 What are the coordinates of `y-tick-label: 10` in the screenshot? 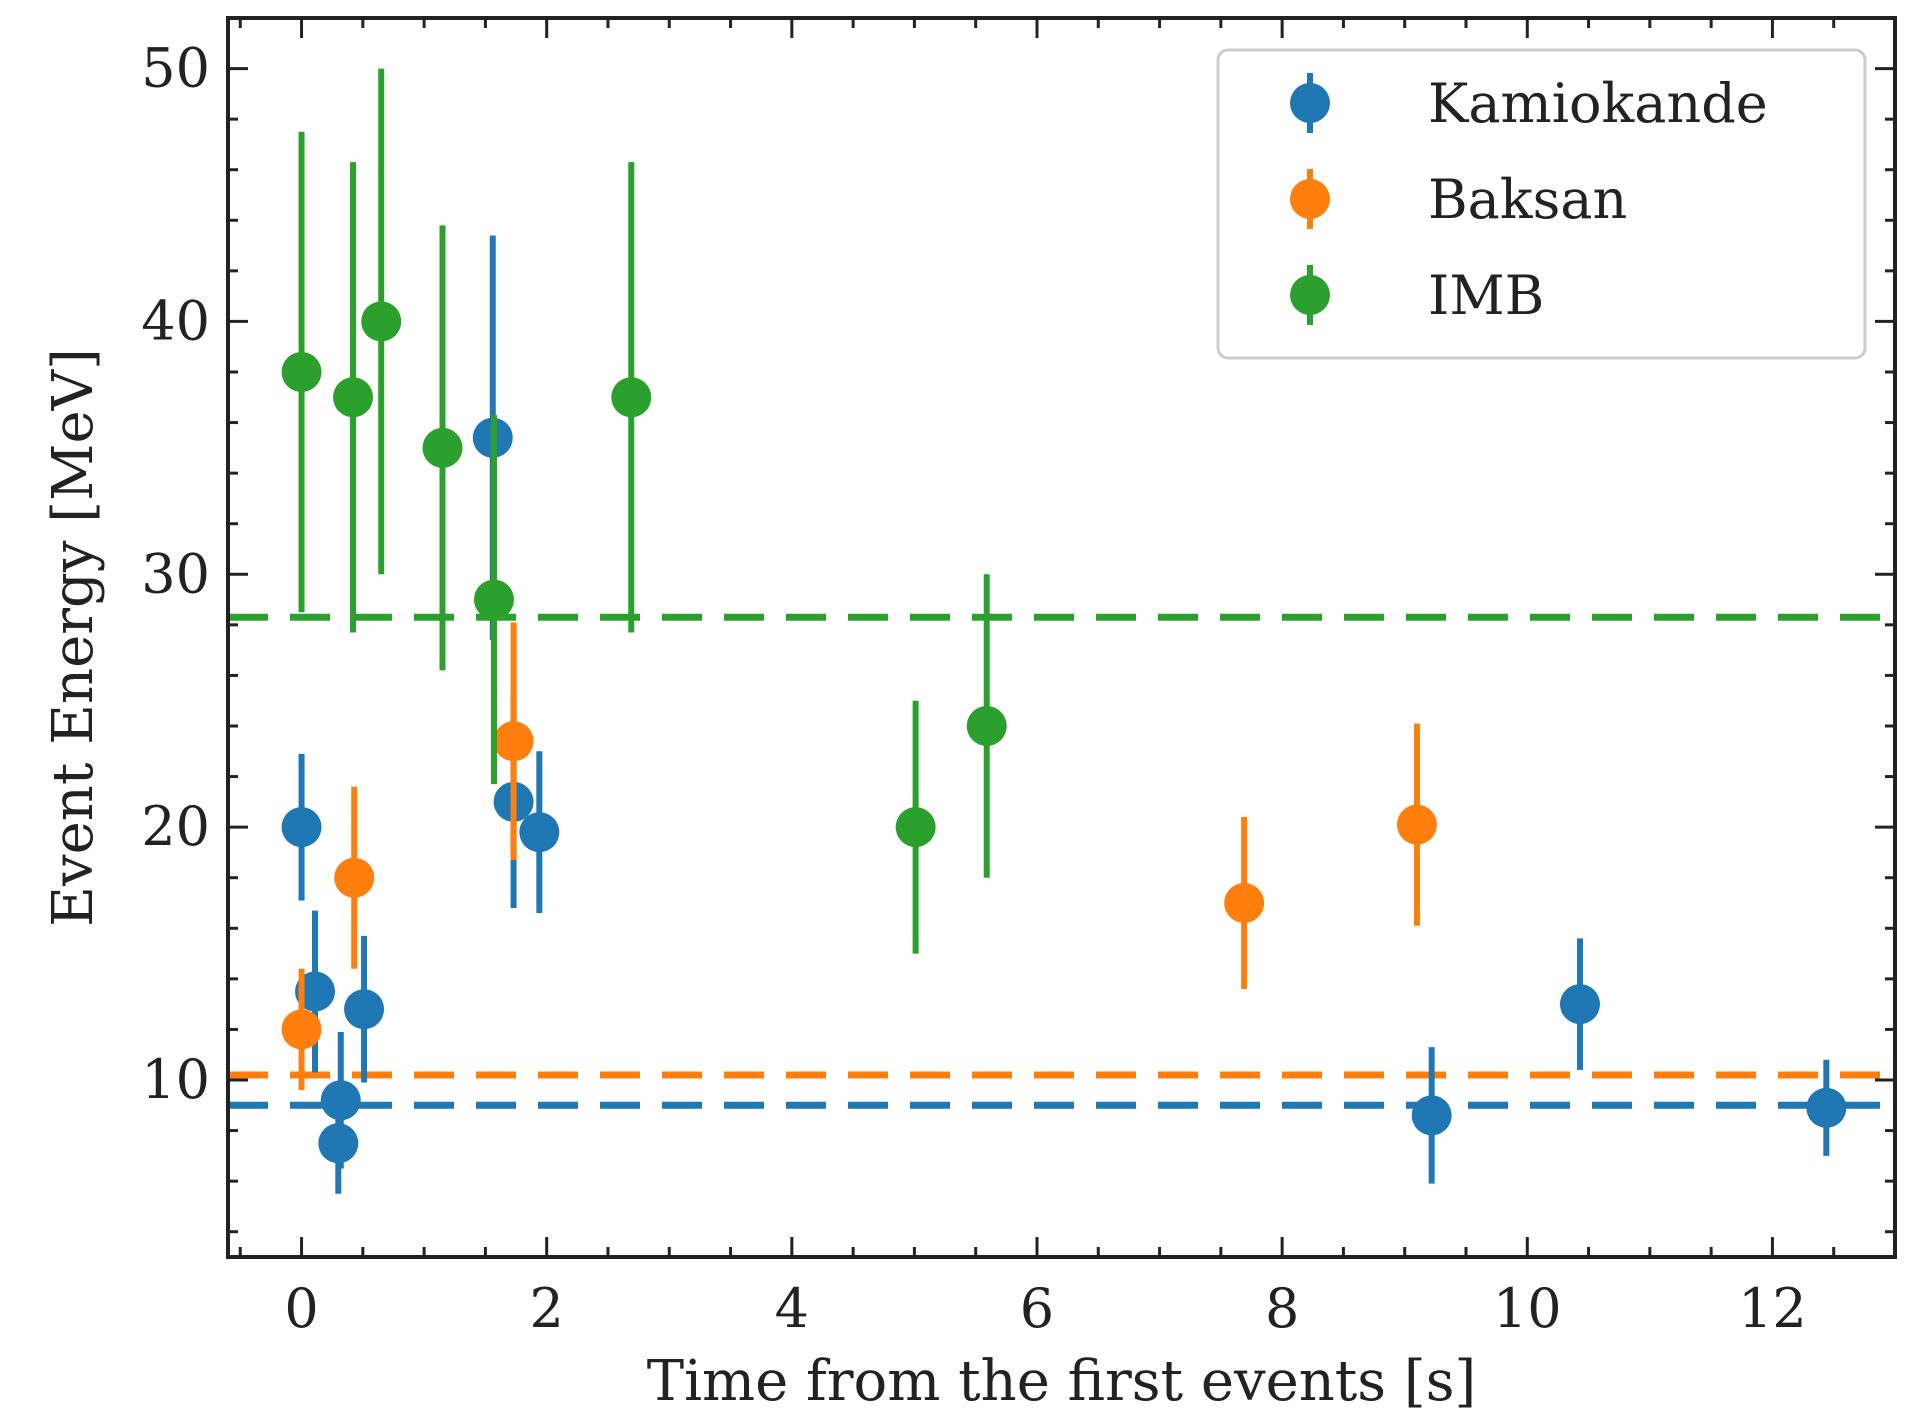 It's located at (175, 1079).